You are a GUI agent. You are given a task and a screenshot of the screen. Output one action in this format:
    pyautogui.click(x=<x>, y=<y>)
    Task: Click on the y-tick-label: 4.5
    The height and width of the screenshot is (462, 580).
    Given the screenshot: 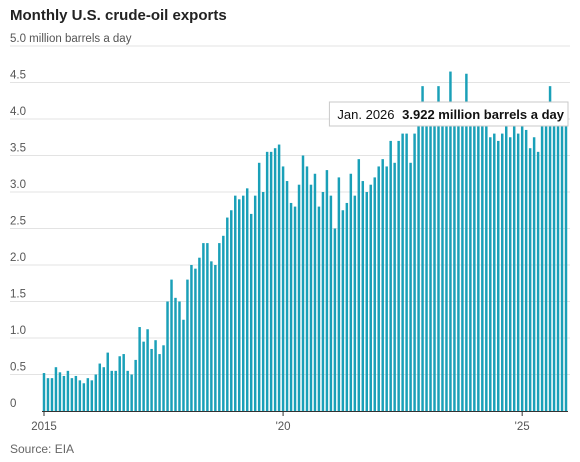 What is the action you would take?
    pyautogui.click(x=18, y=76)
    